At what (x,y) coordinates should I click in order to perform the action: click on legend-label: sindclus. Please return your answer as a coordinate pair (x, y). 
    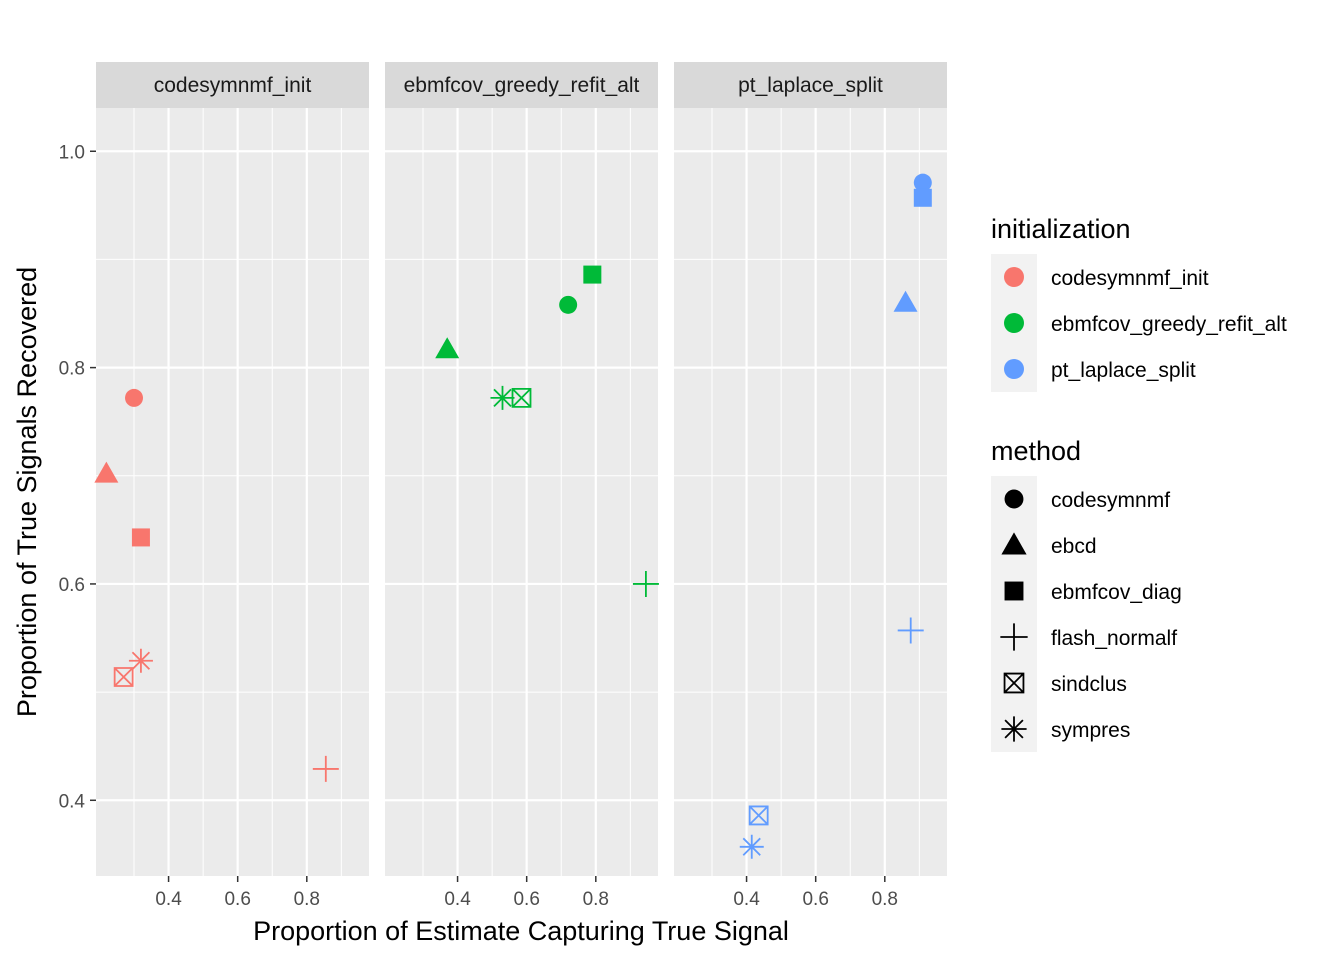
    Looking at the image, I should click on (1089, 684).